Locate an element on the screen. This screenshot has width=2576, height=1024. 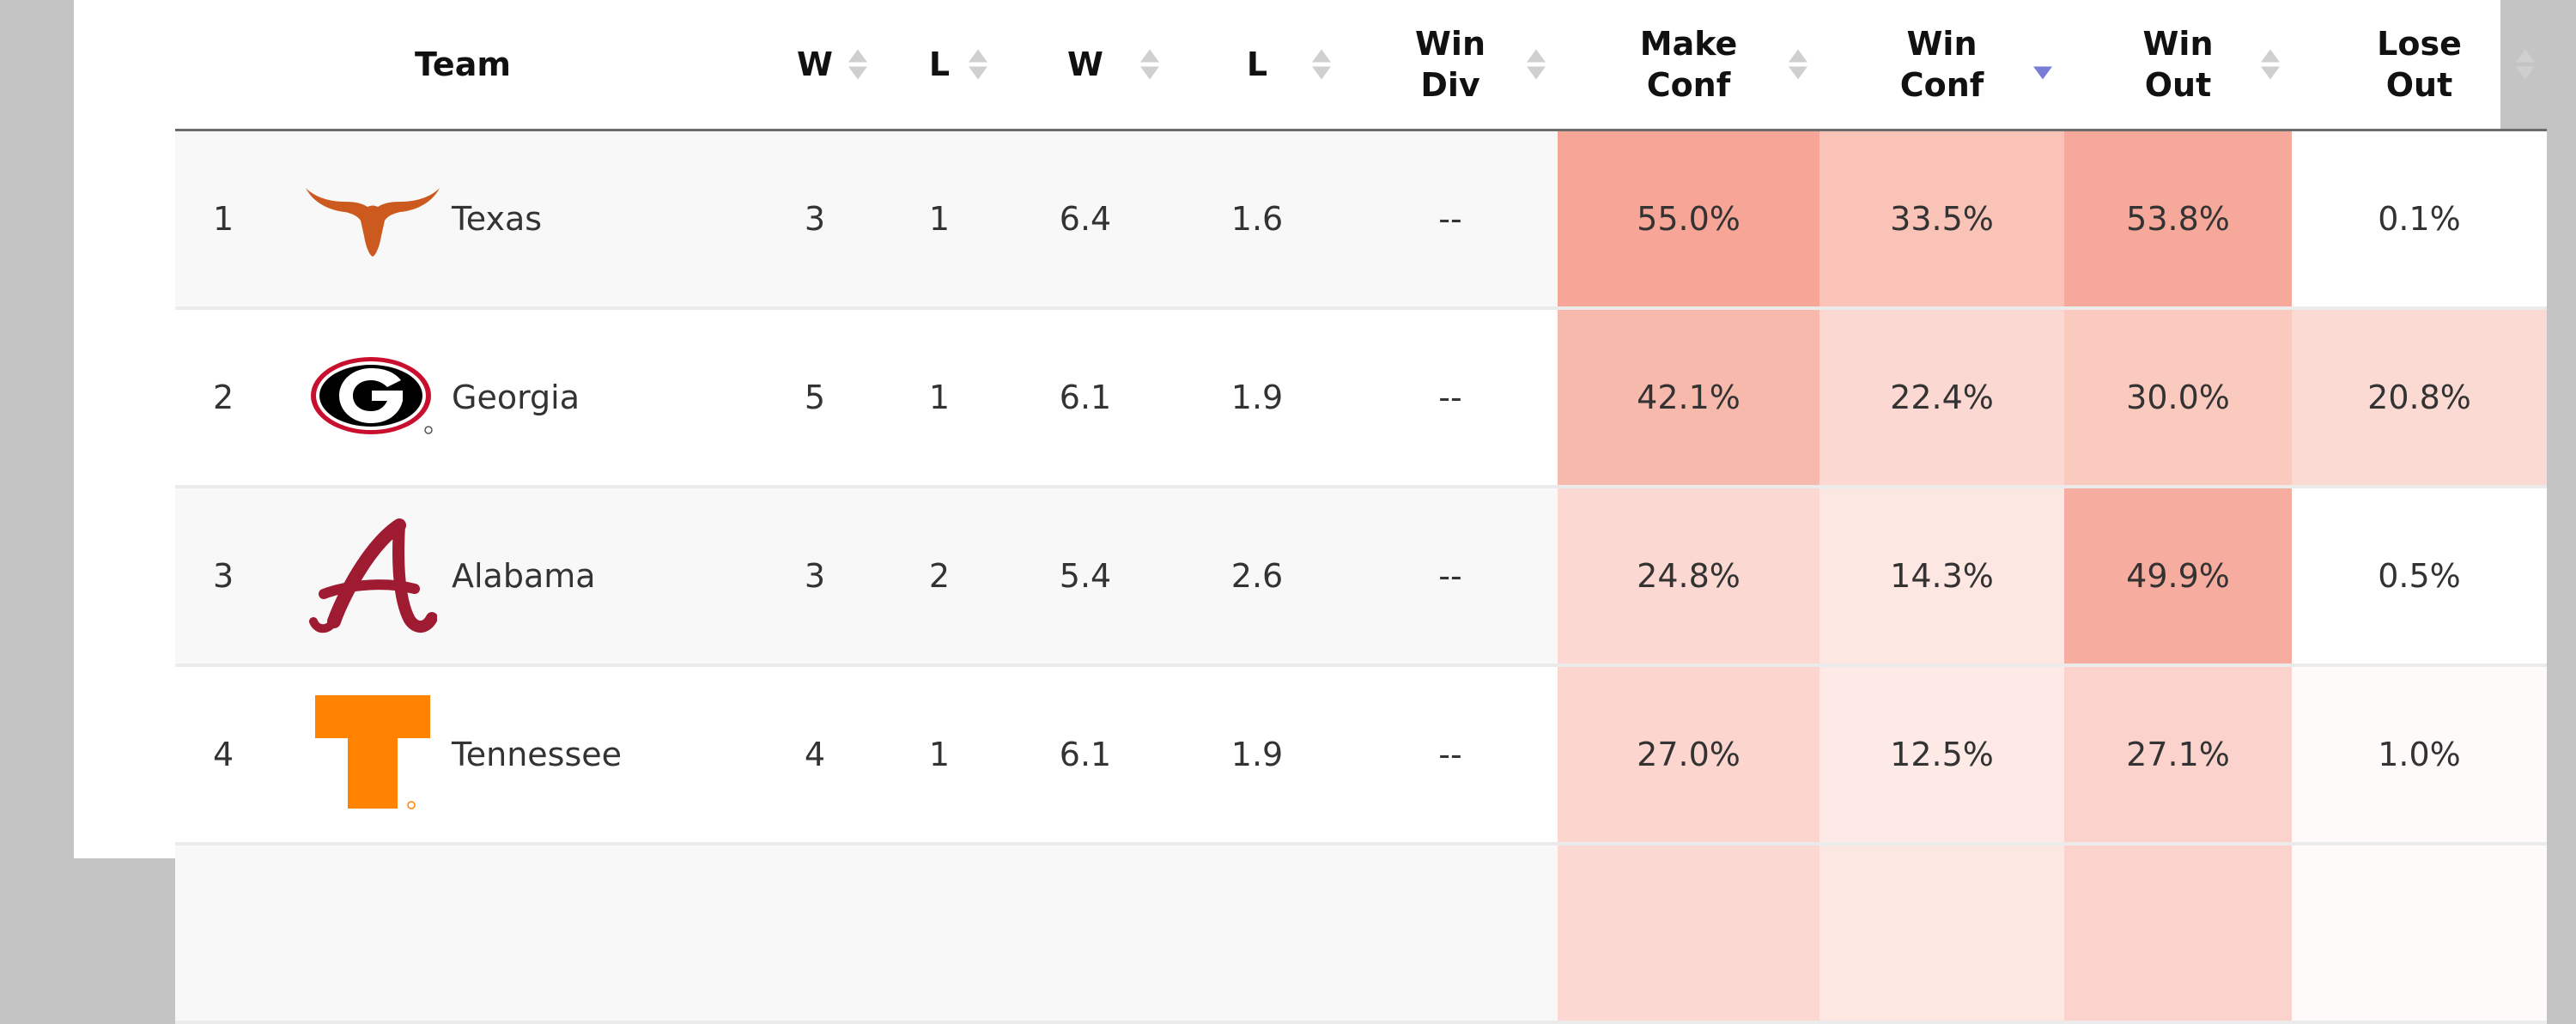
win-conf-cell is located at coordinates (1942, 934).